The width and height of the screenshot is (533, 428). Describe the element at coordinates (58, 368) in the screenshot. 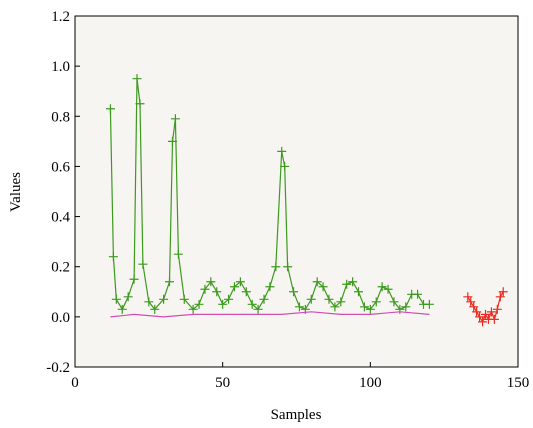

I see `y-tick-label: -0.2` at that location.